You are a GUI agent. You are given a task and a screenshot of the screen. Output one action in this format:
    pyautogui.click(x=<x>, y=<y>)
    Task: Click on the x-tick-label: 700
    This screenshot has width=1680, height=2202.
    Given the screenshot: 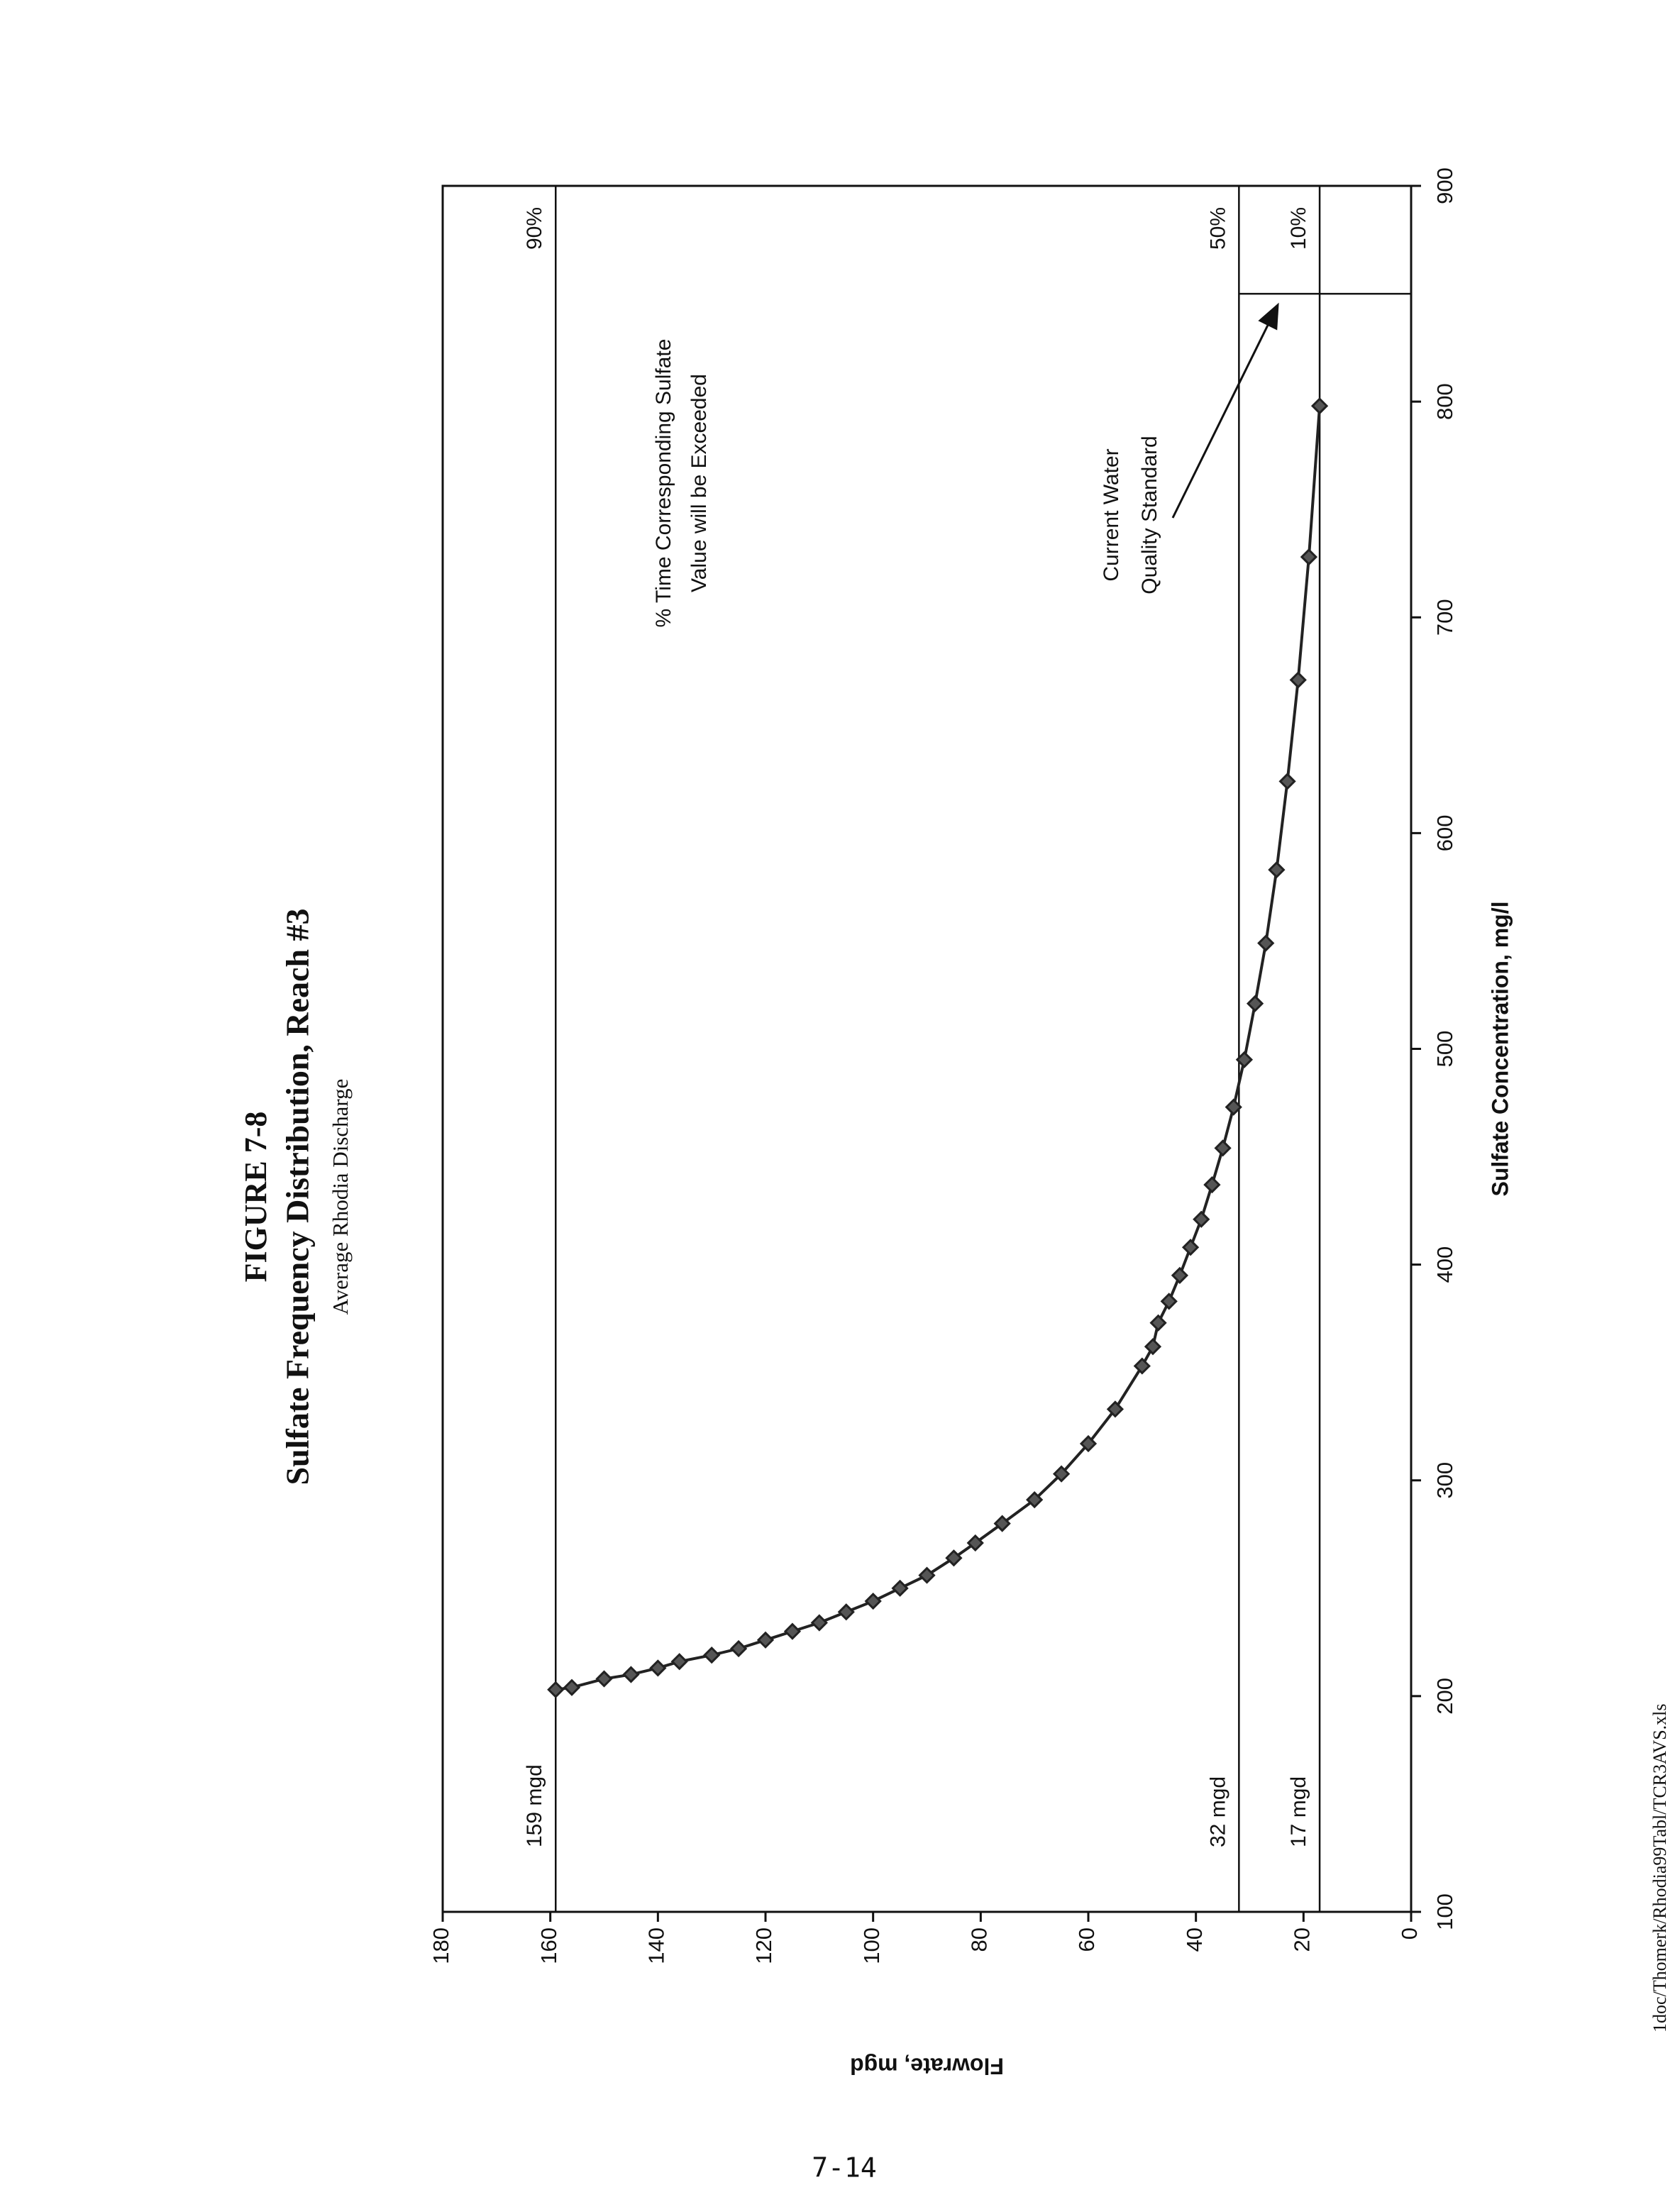 What is the action you would take?
    pyautogui.click(x=1444, y=617)
    